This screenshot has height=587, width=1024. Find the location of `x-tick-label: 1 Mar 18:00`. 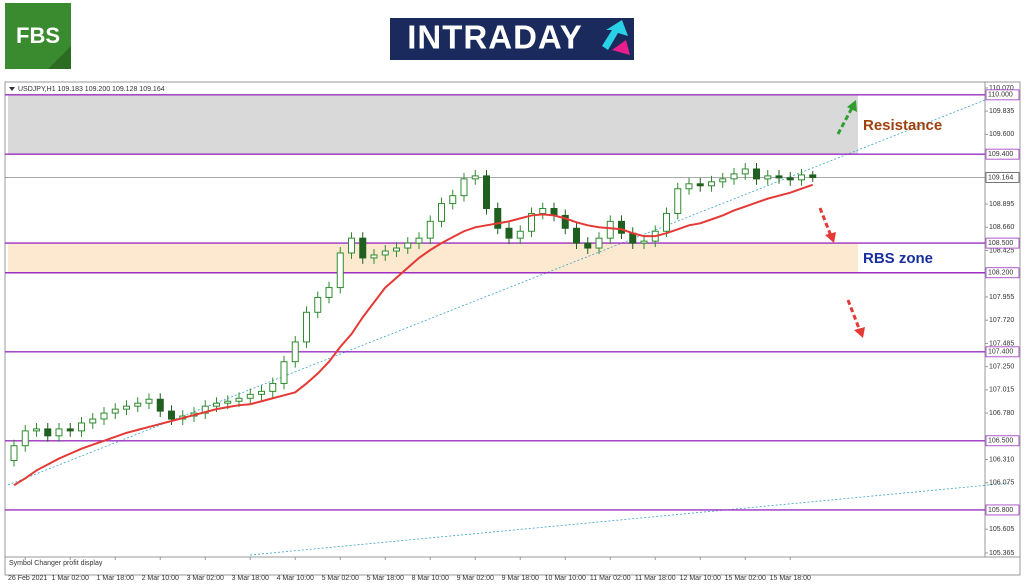

x-tick-label: 1 Mar 18:00 is located at coordinates (115, 578).